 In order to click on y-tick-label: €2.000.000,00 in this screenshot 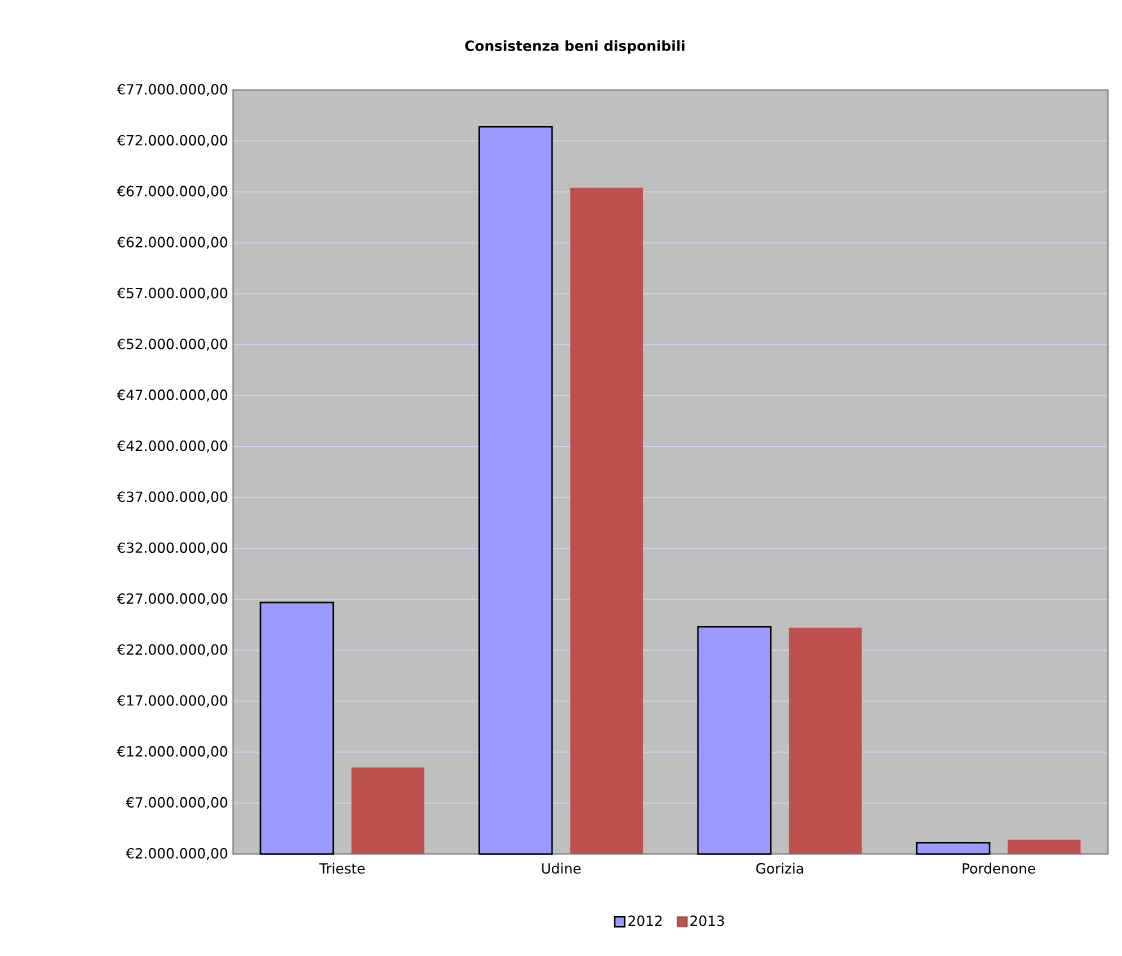, I will do `click(176, 854)`.